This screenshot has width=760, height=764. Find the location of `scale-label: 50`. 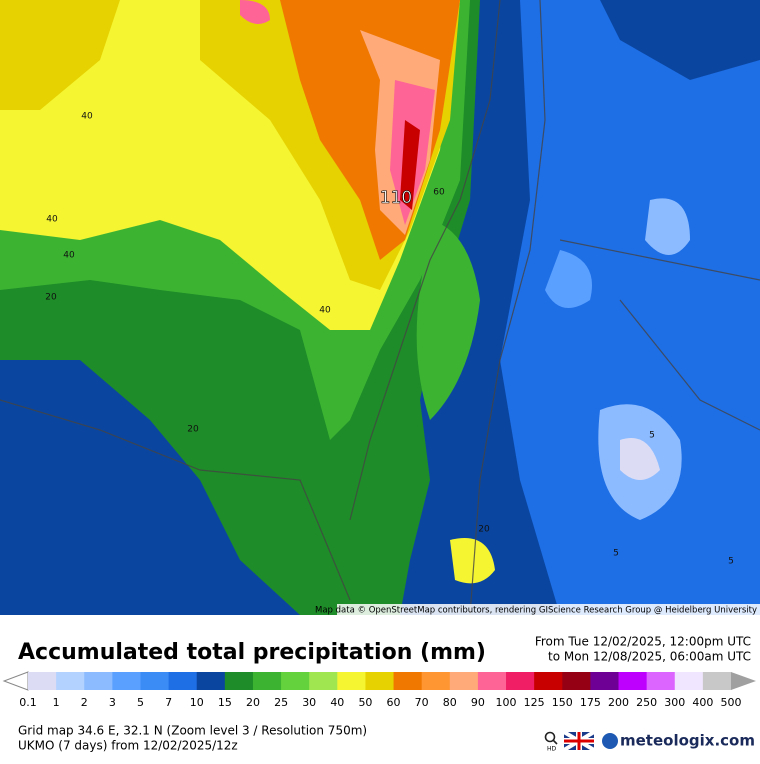

scale-label: 50 is located at coordinates (365, 702).